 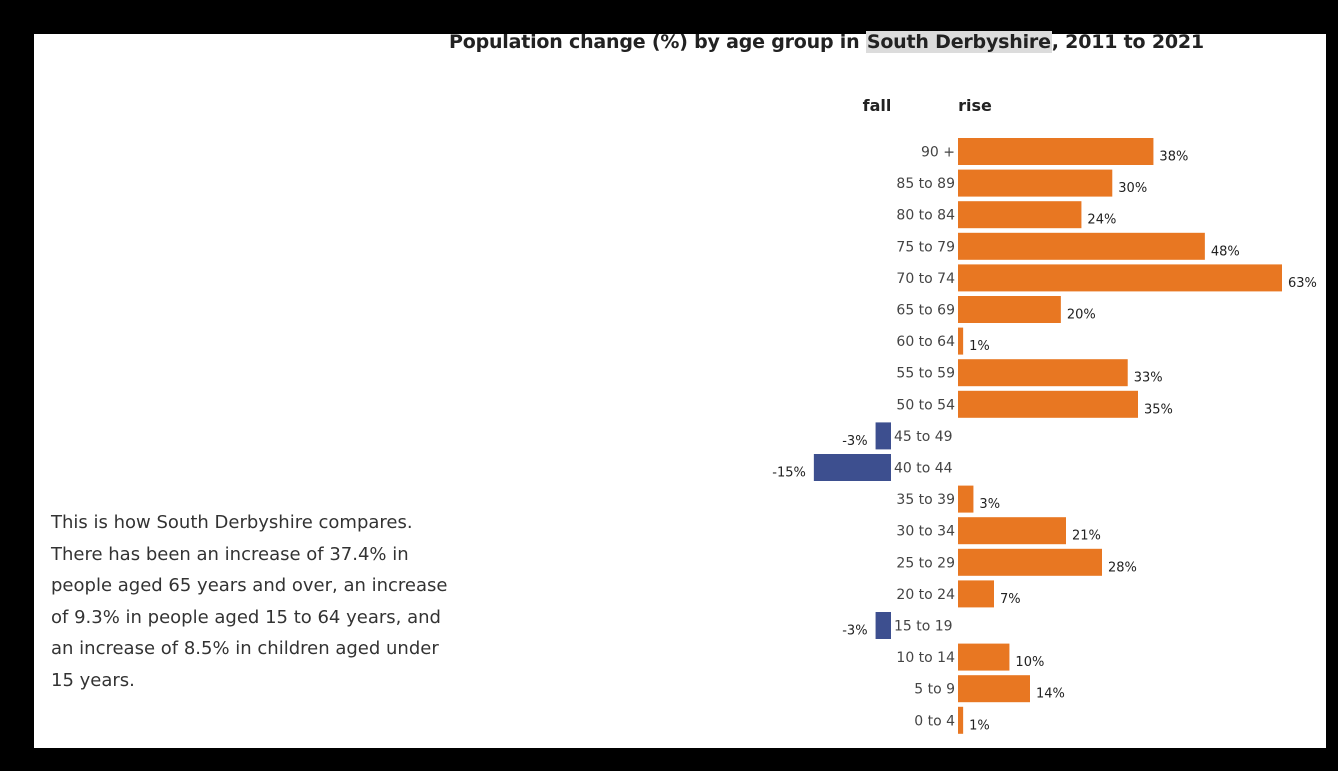 What do you see at coordinates (1132, 188) in the screenshot?
I see `value-label-85-to-89: 30%` at bounding box center [1132, 188].